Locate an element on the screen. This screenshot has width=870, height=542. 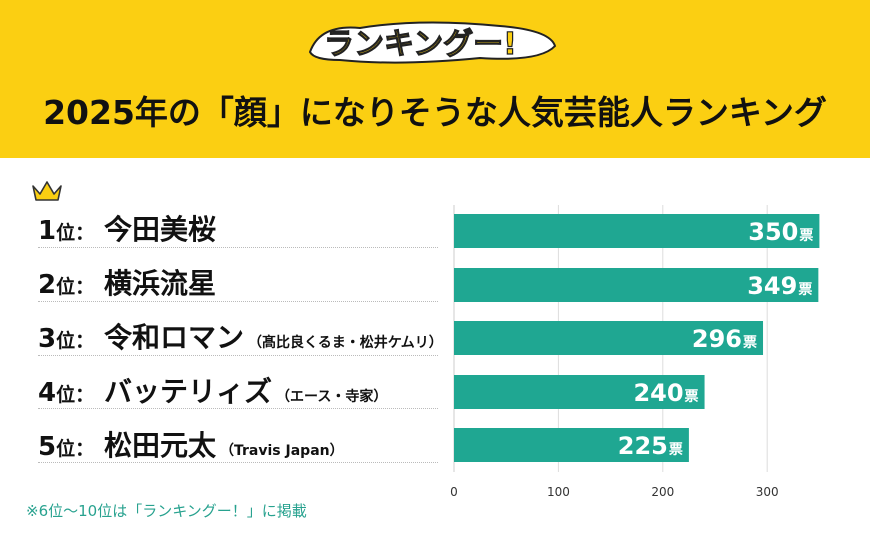
logo-text: ランキングー! is located at coordinates (420, 44).